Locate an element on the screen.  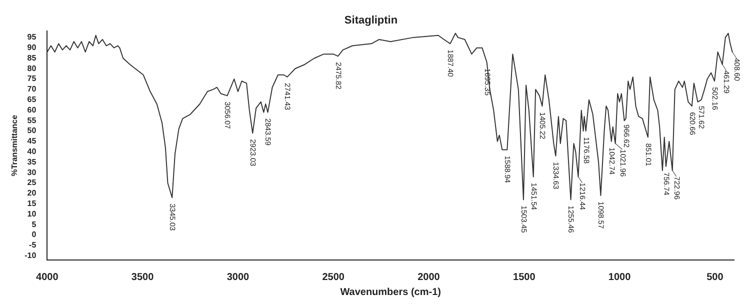
y-tick-label: 35 is located at coordinates (32, 161).